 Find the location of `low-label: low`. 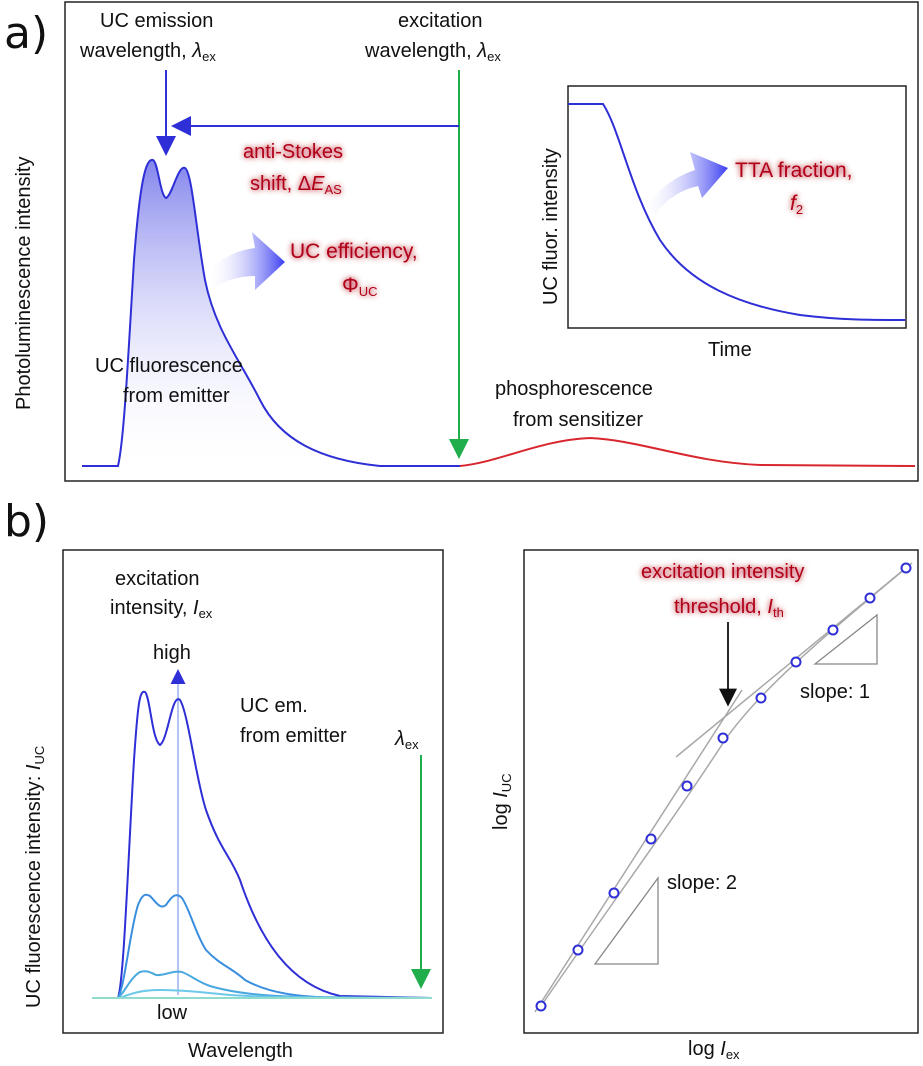

low-label: low is located at coordinates (172, 1013).